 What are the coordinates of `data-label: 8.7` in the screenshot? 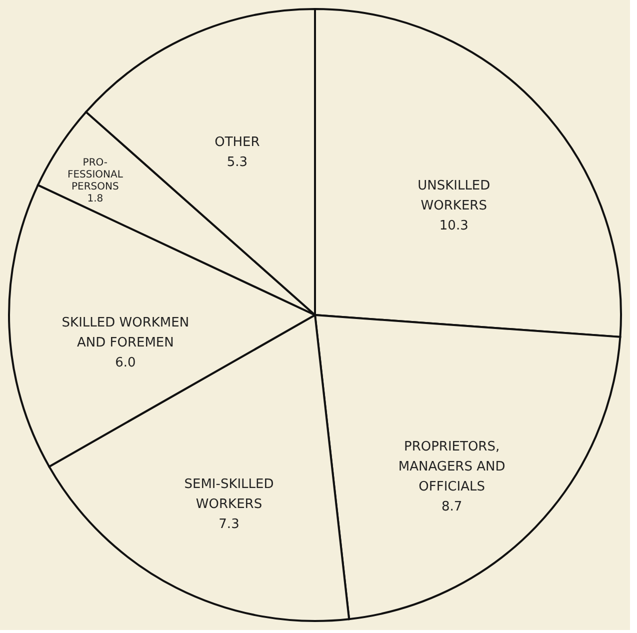 It's located at (451, 506).